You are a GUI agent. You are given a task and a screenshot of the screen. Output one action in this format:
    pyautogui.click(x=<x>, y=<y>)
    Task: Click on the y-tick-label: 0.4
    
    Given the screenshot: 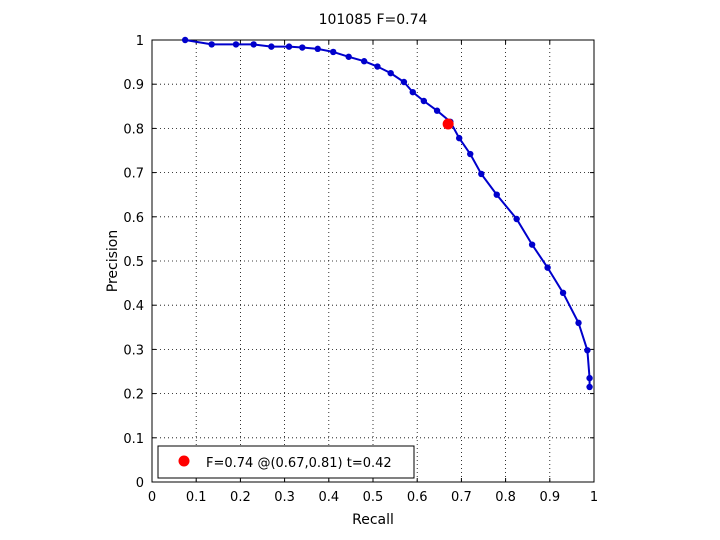 What is the action you would take?
    pyautogui.click(x=133, y=306)
    